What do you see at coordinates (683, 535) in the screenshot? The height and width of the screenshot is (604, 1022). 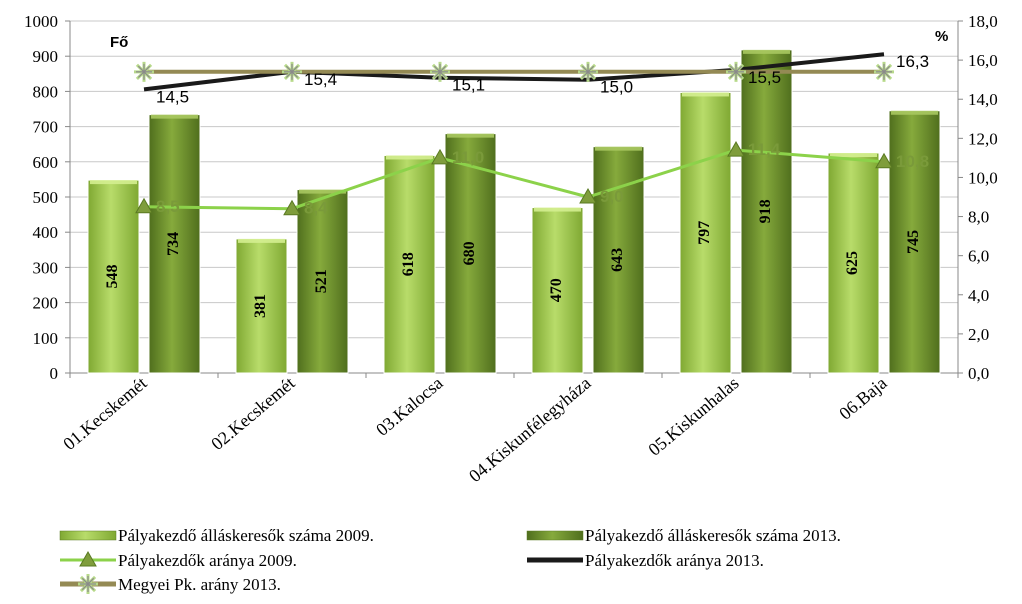 I see `legend-item: Pályakezdő álláskeresők száma 2013.` at bounding box center [683, 535].